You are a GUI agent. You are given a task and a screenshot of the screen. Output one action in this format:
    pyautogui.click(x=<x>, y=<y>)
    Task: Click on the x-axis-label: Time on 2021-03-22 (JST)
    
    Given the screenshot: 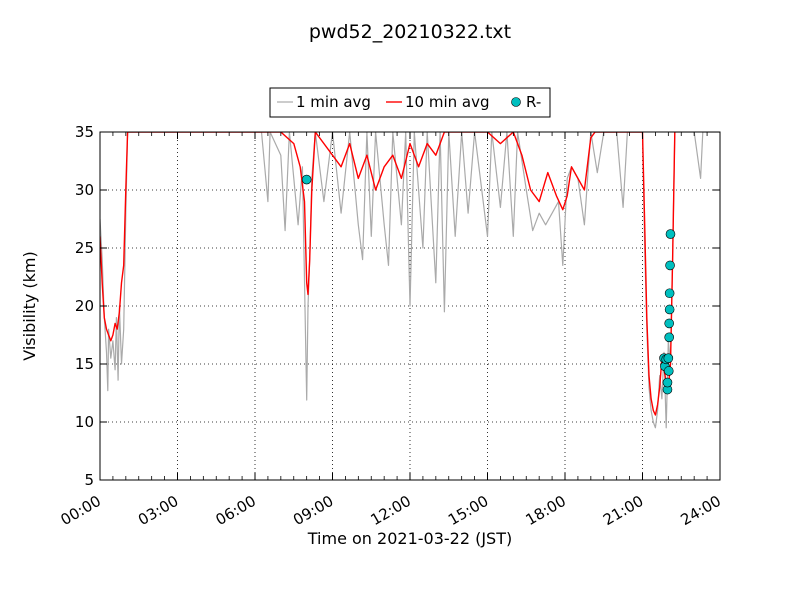 What is the action you would take?
    pyautogui.click(x=409, y=538)
    